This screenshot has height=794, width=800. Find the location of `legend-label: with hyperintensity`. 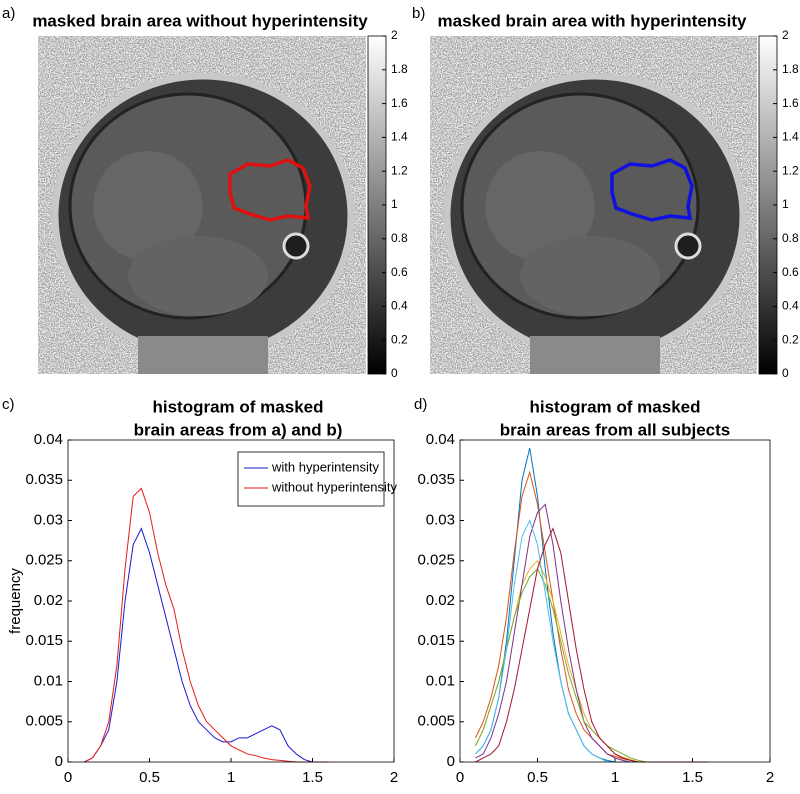

legend-label: with hyperintensity is located at coordinates (325, 466).